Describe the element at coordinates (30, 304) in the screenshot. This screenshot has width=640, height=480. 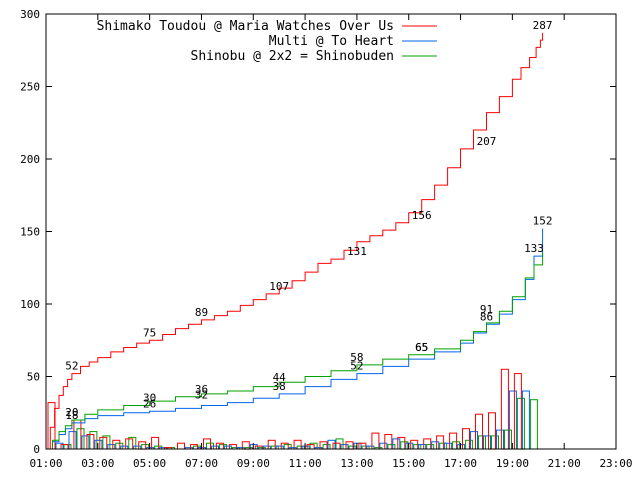
I see `y-tick-label: 100` at that location.